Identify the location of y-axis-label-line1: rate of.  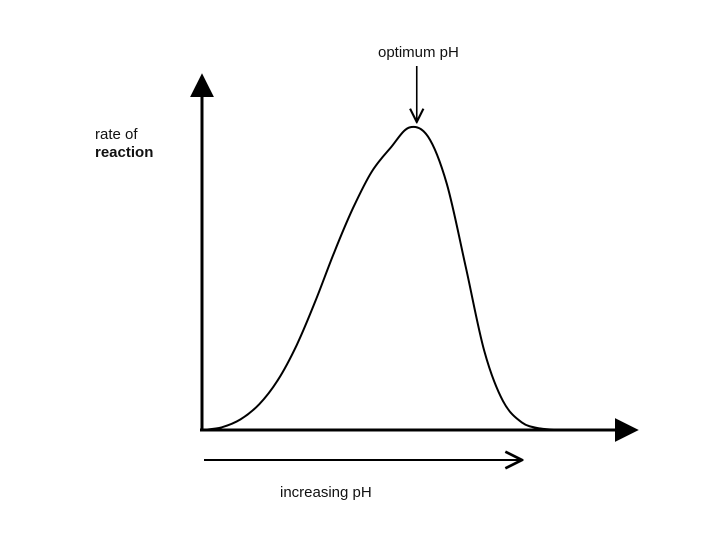
(116, 134).